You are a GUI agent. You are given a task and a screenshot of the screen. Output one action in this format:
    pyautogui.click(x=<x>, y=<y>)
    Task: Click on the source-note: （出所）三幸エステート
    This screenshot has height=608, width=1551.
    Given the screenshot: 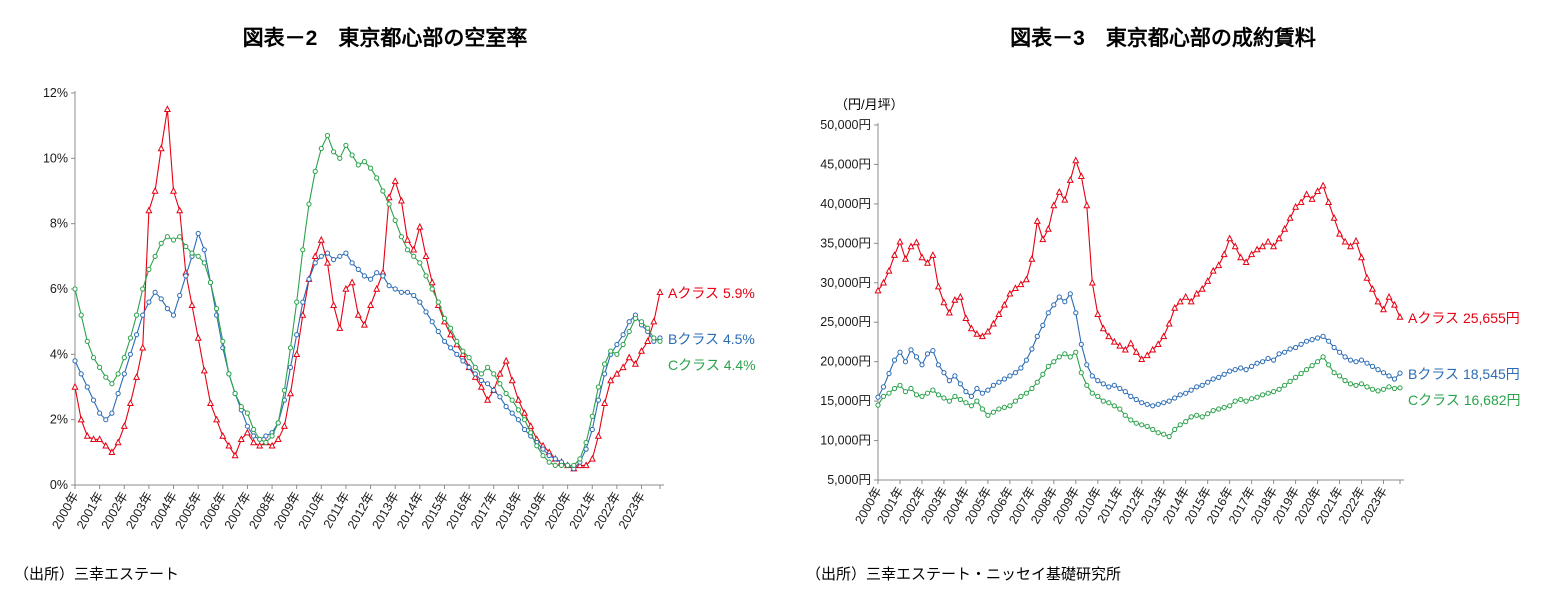 What is the action you would take?
    pyautogui.click(x=97, y=574)
    